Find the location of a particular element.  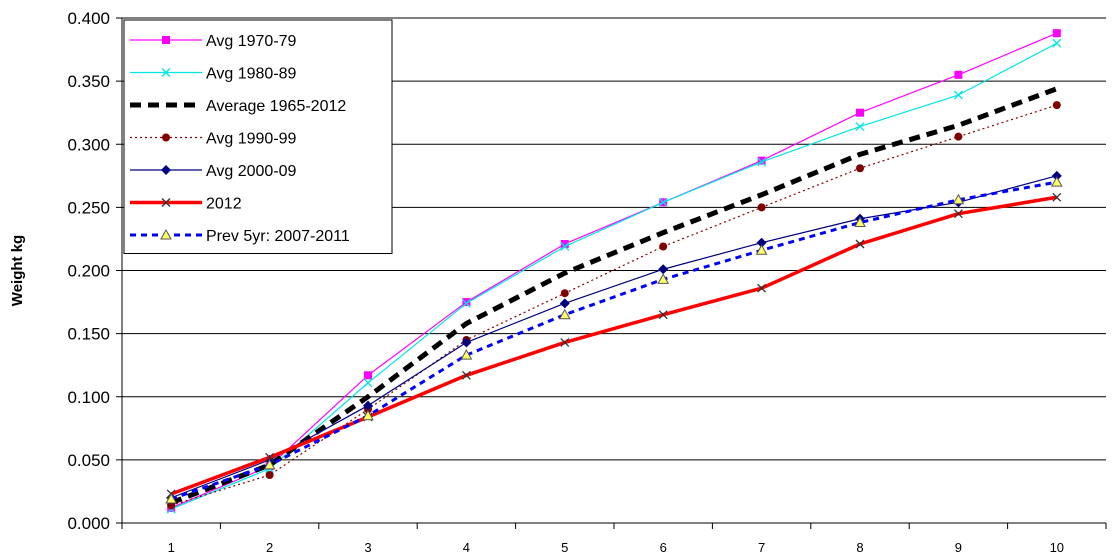

legend-label: Prev 5yr: 2007-2011 is located at coordinates (278, 236).